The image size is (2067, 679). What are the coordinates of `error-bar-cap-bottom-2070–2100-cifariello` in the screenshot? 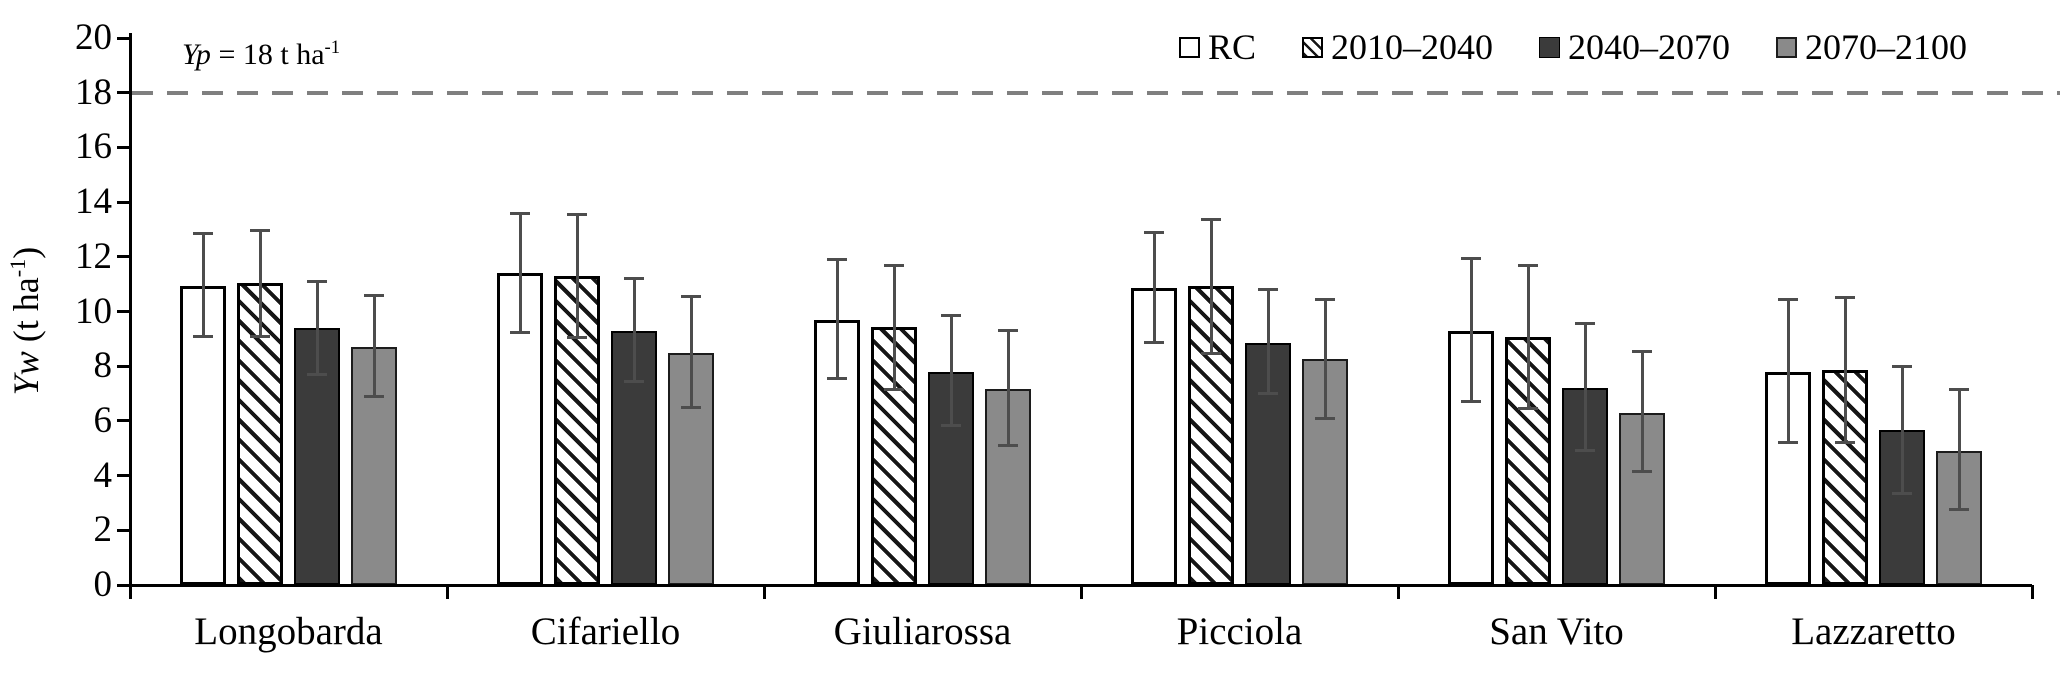 It's located at (691, 407).